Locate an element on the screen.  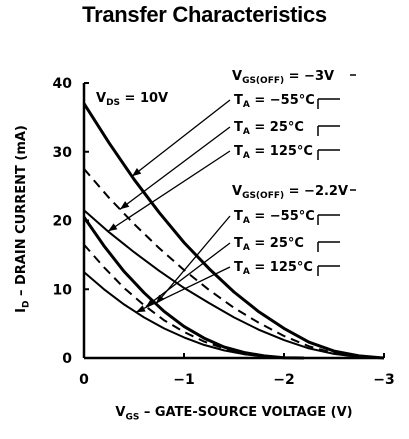
temp-label-g1-2-symbol: T is located at coordinates (238, 267).